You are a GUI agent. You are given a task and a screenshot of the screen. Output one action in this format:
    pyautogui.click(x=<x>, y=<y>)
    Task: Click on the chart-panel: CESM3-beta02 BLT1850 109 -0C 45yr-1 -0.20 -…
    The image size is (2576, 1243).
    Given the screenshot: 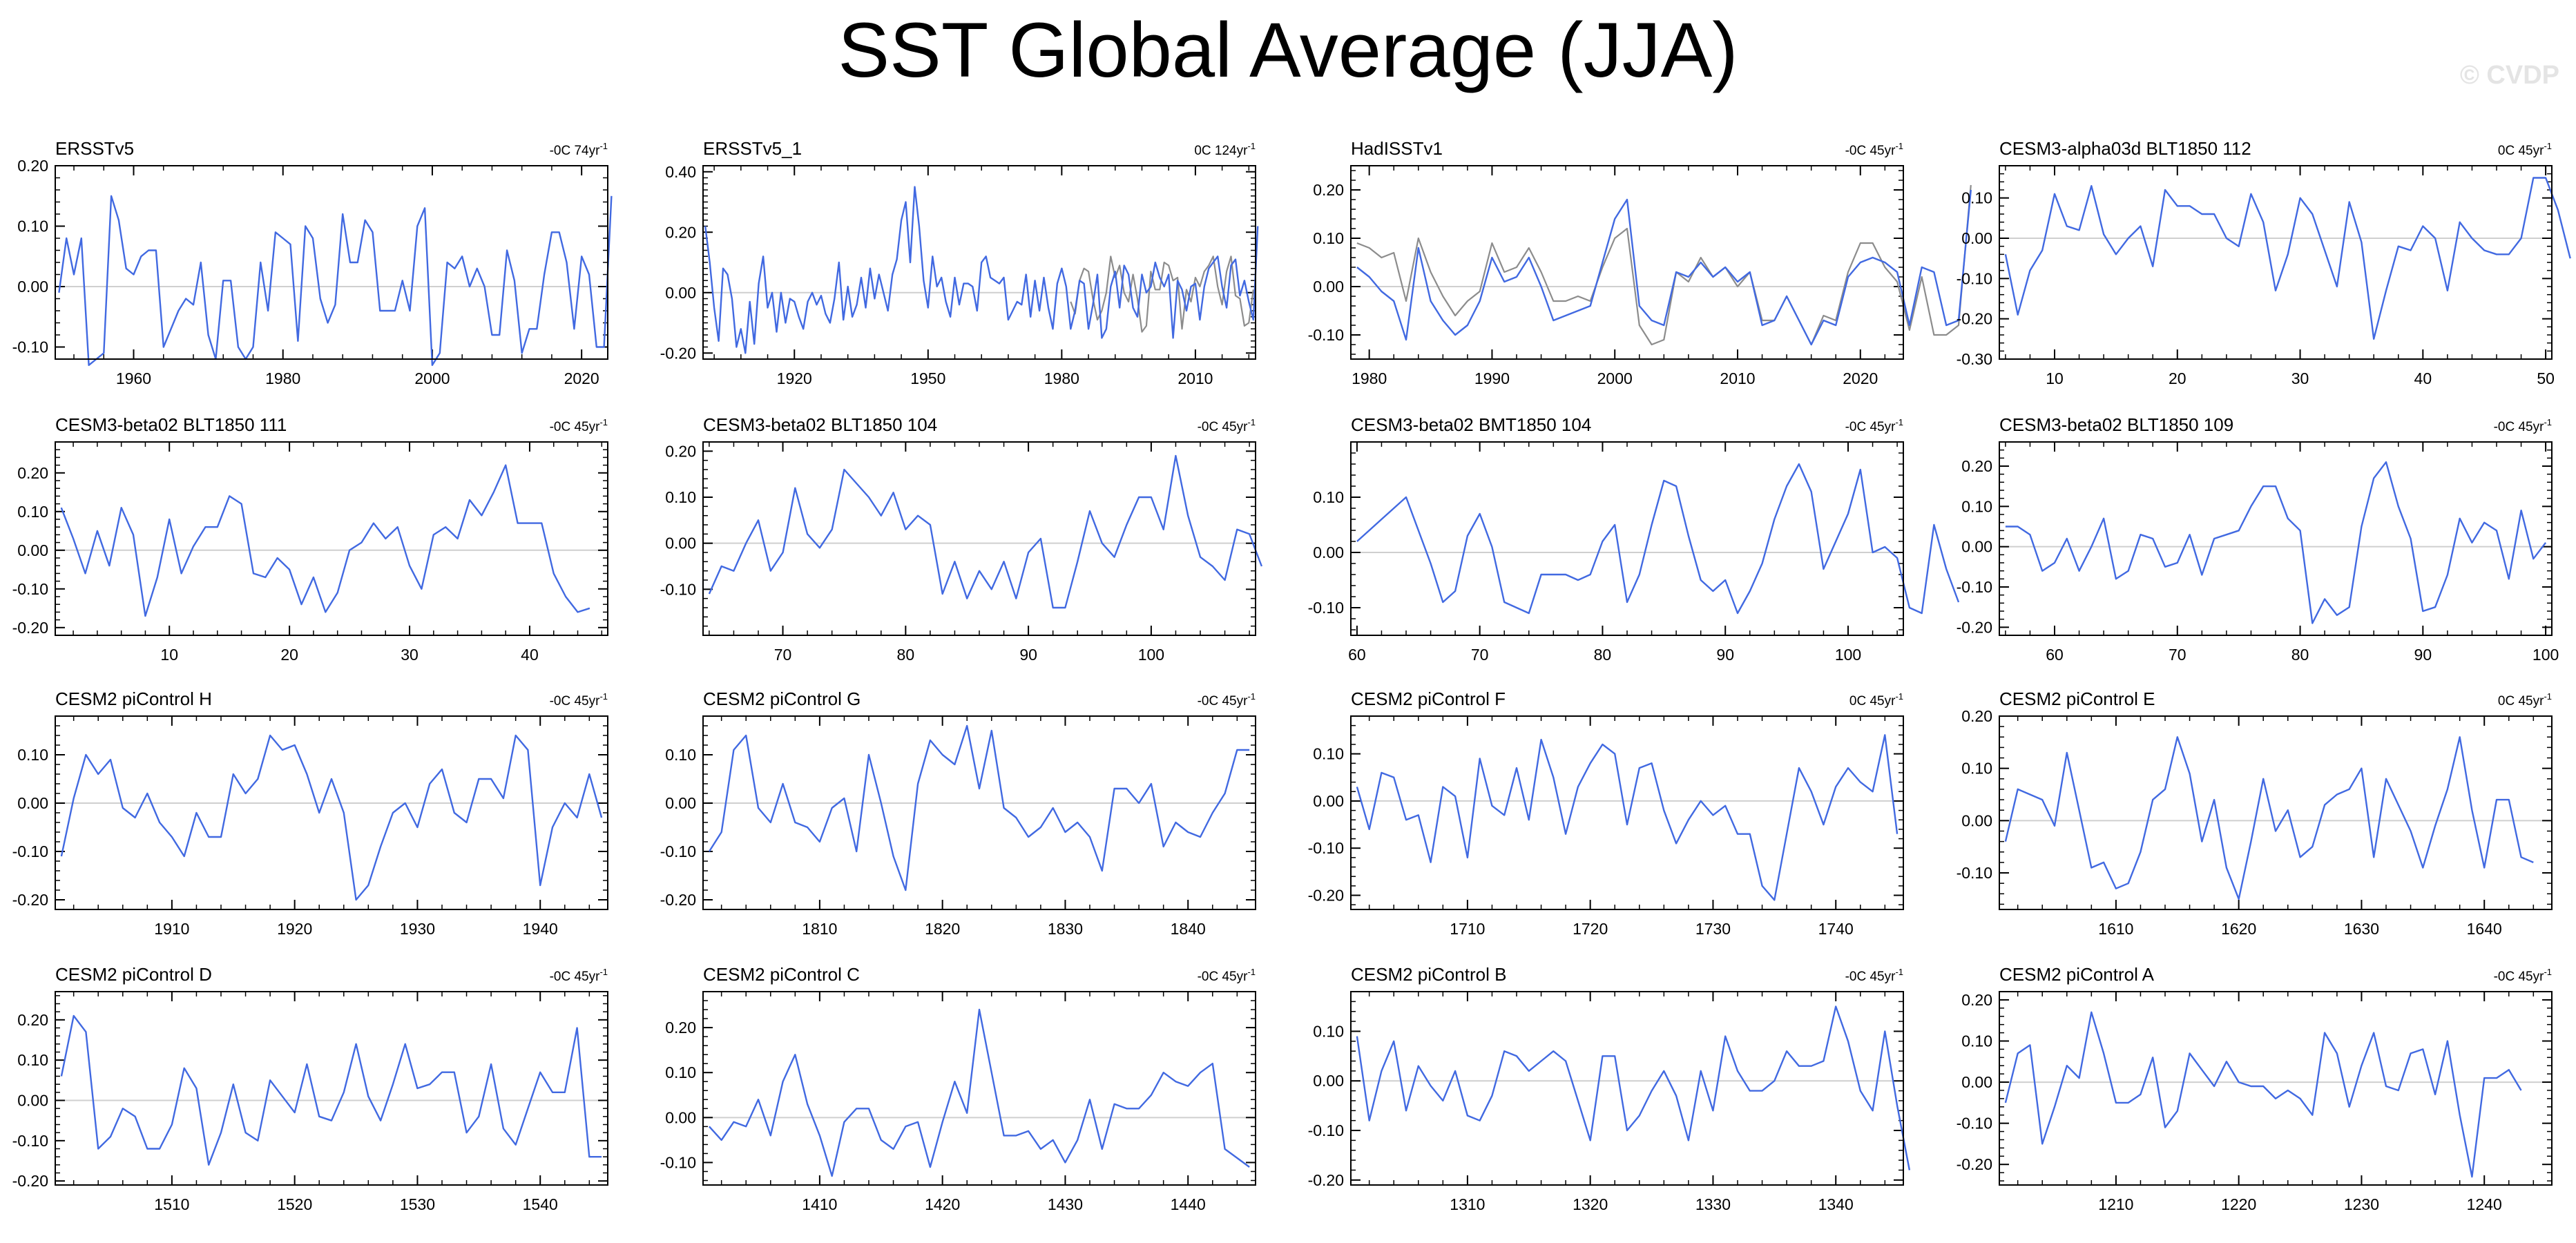 What is the action you would take?
    pyautogui.click(x=2258, y=539)
    